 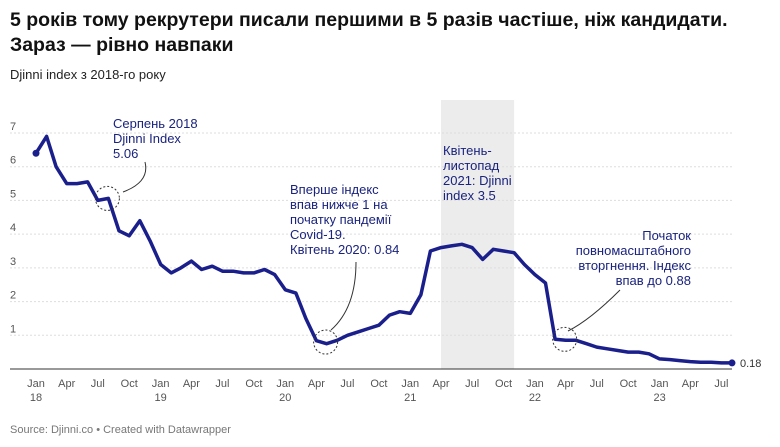 I want to click on y-tick-label: 4, so click(x=13, y=228).